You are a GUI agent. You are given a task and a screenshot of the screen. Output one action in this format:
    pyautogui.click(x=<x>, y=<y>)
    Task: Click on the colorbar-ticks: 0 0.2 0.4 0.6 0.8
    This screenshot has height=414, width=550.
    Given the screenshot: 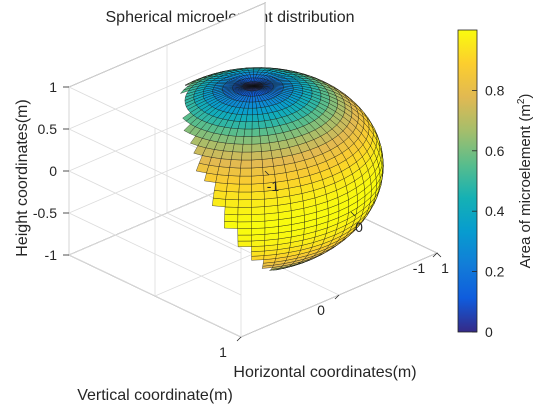 What is the action you would take?
    pyautogui.click(x=488, y=211)
    